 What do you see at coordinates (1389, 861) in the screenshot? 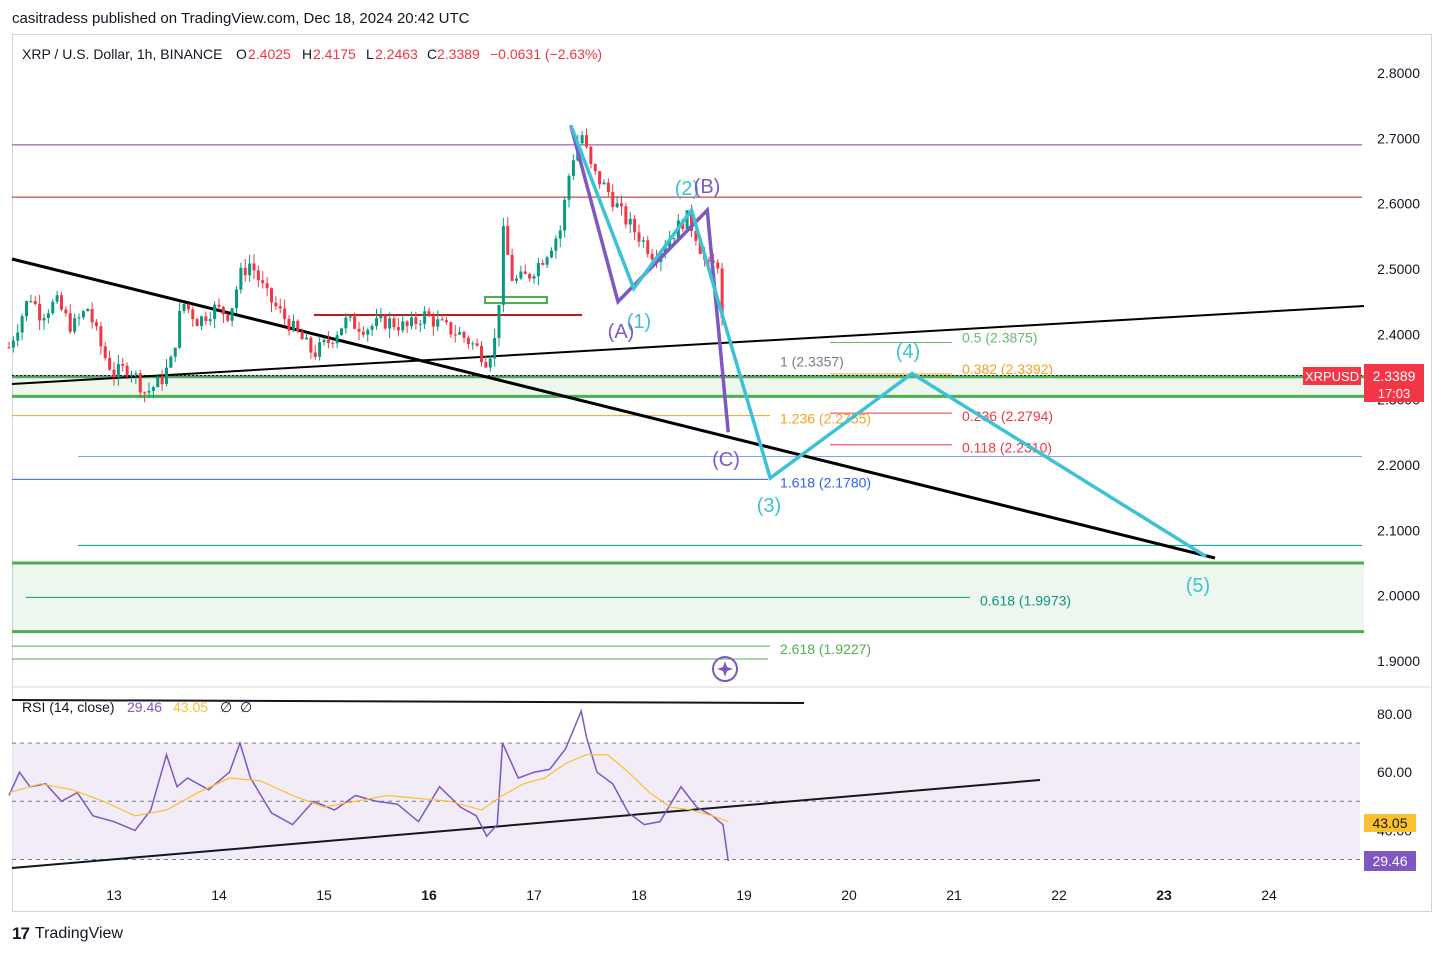
I see `rsi-tag-value: 29.46` at bounding box center [1389, 861].